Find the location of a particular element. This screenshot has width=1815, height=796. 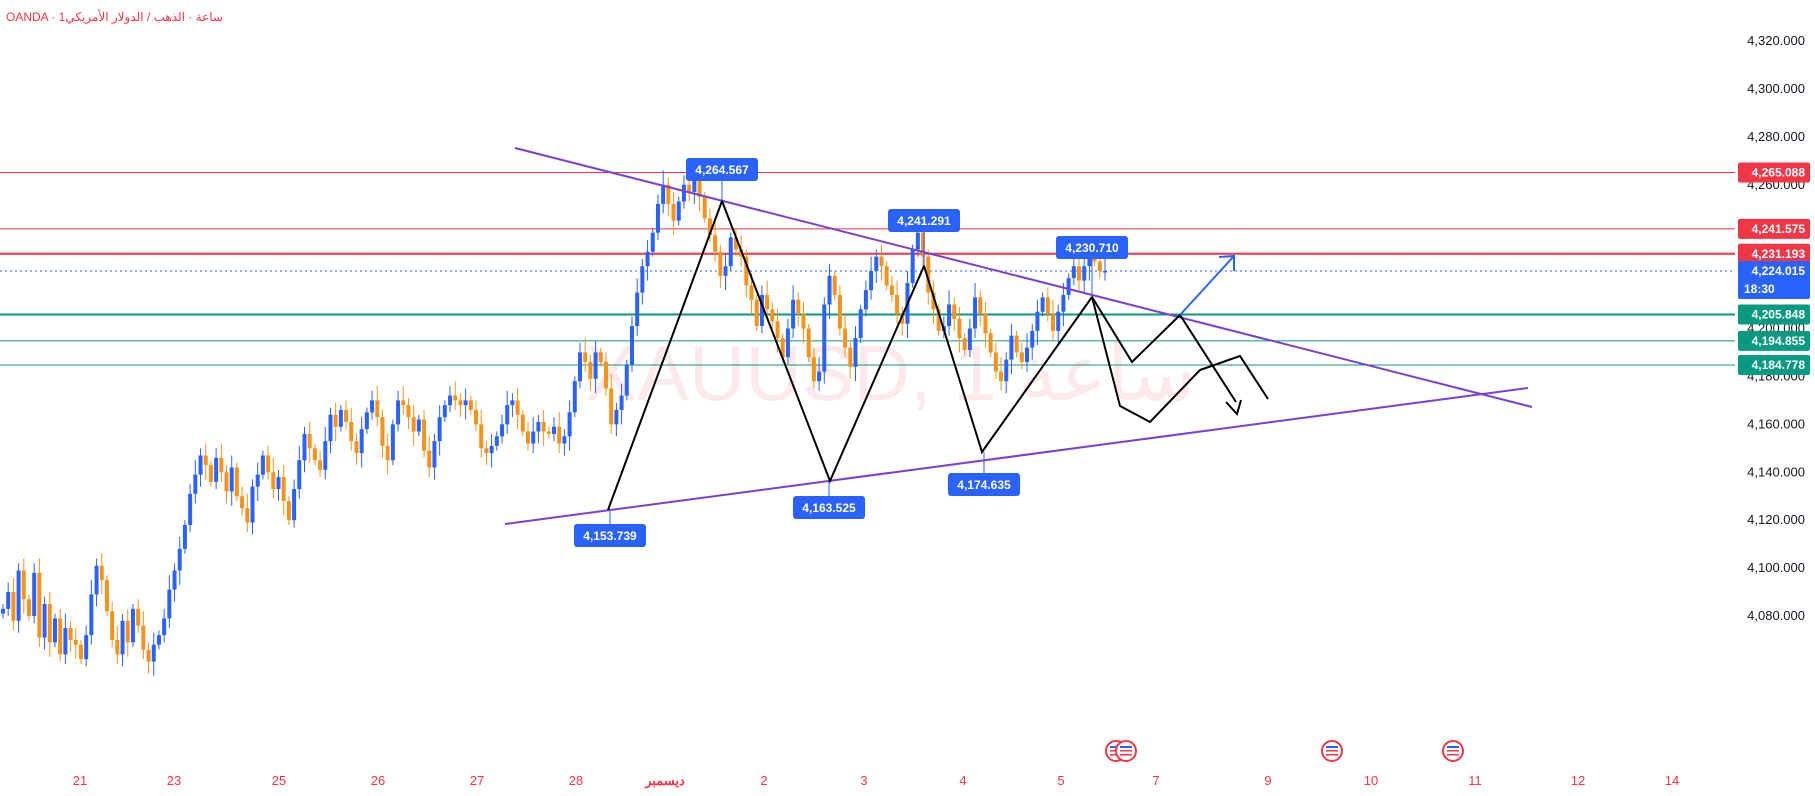

pivot-label-text: 4,174.635 is located at coordinates (984, 485).